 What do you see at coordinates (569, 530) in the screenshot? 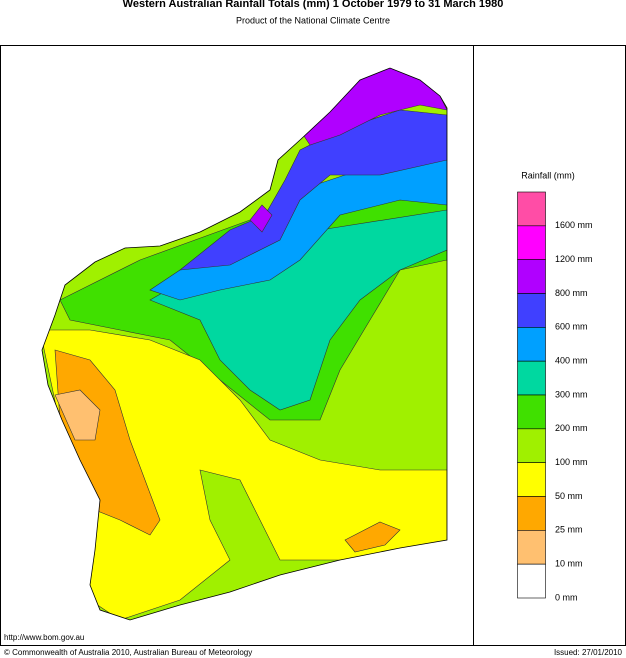
I see `legend-label: 25 mm` at bounding box center [569, 530].